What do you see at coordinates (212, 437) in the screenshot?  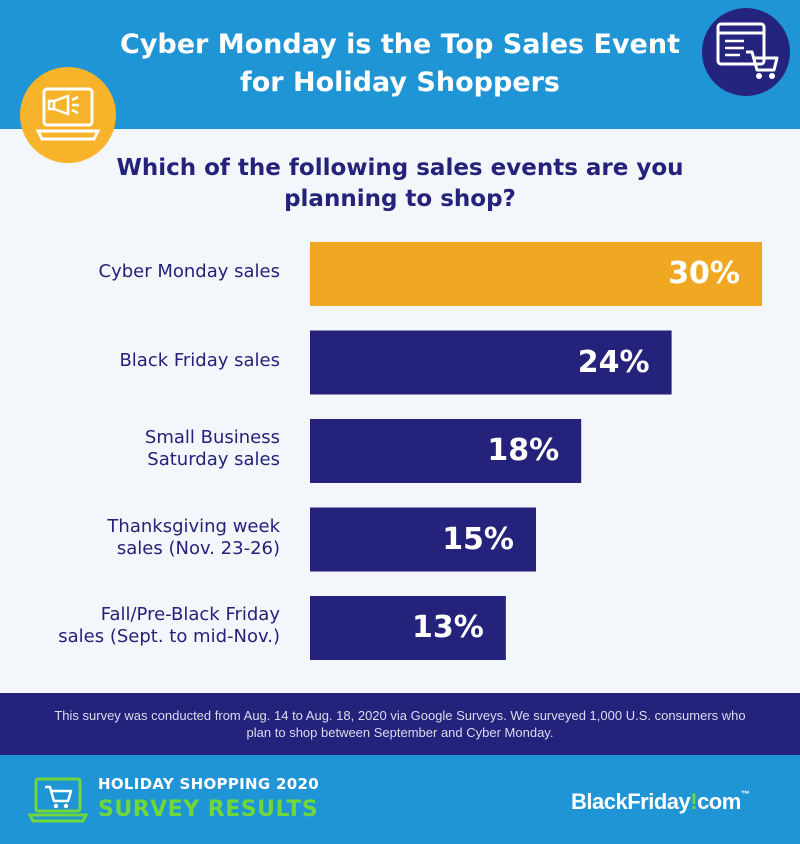 I see `category-label-line: Small Business` at bounding box center [212, 437].